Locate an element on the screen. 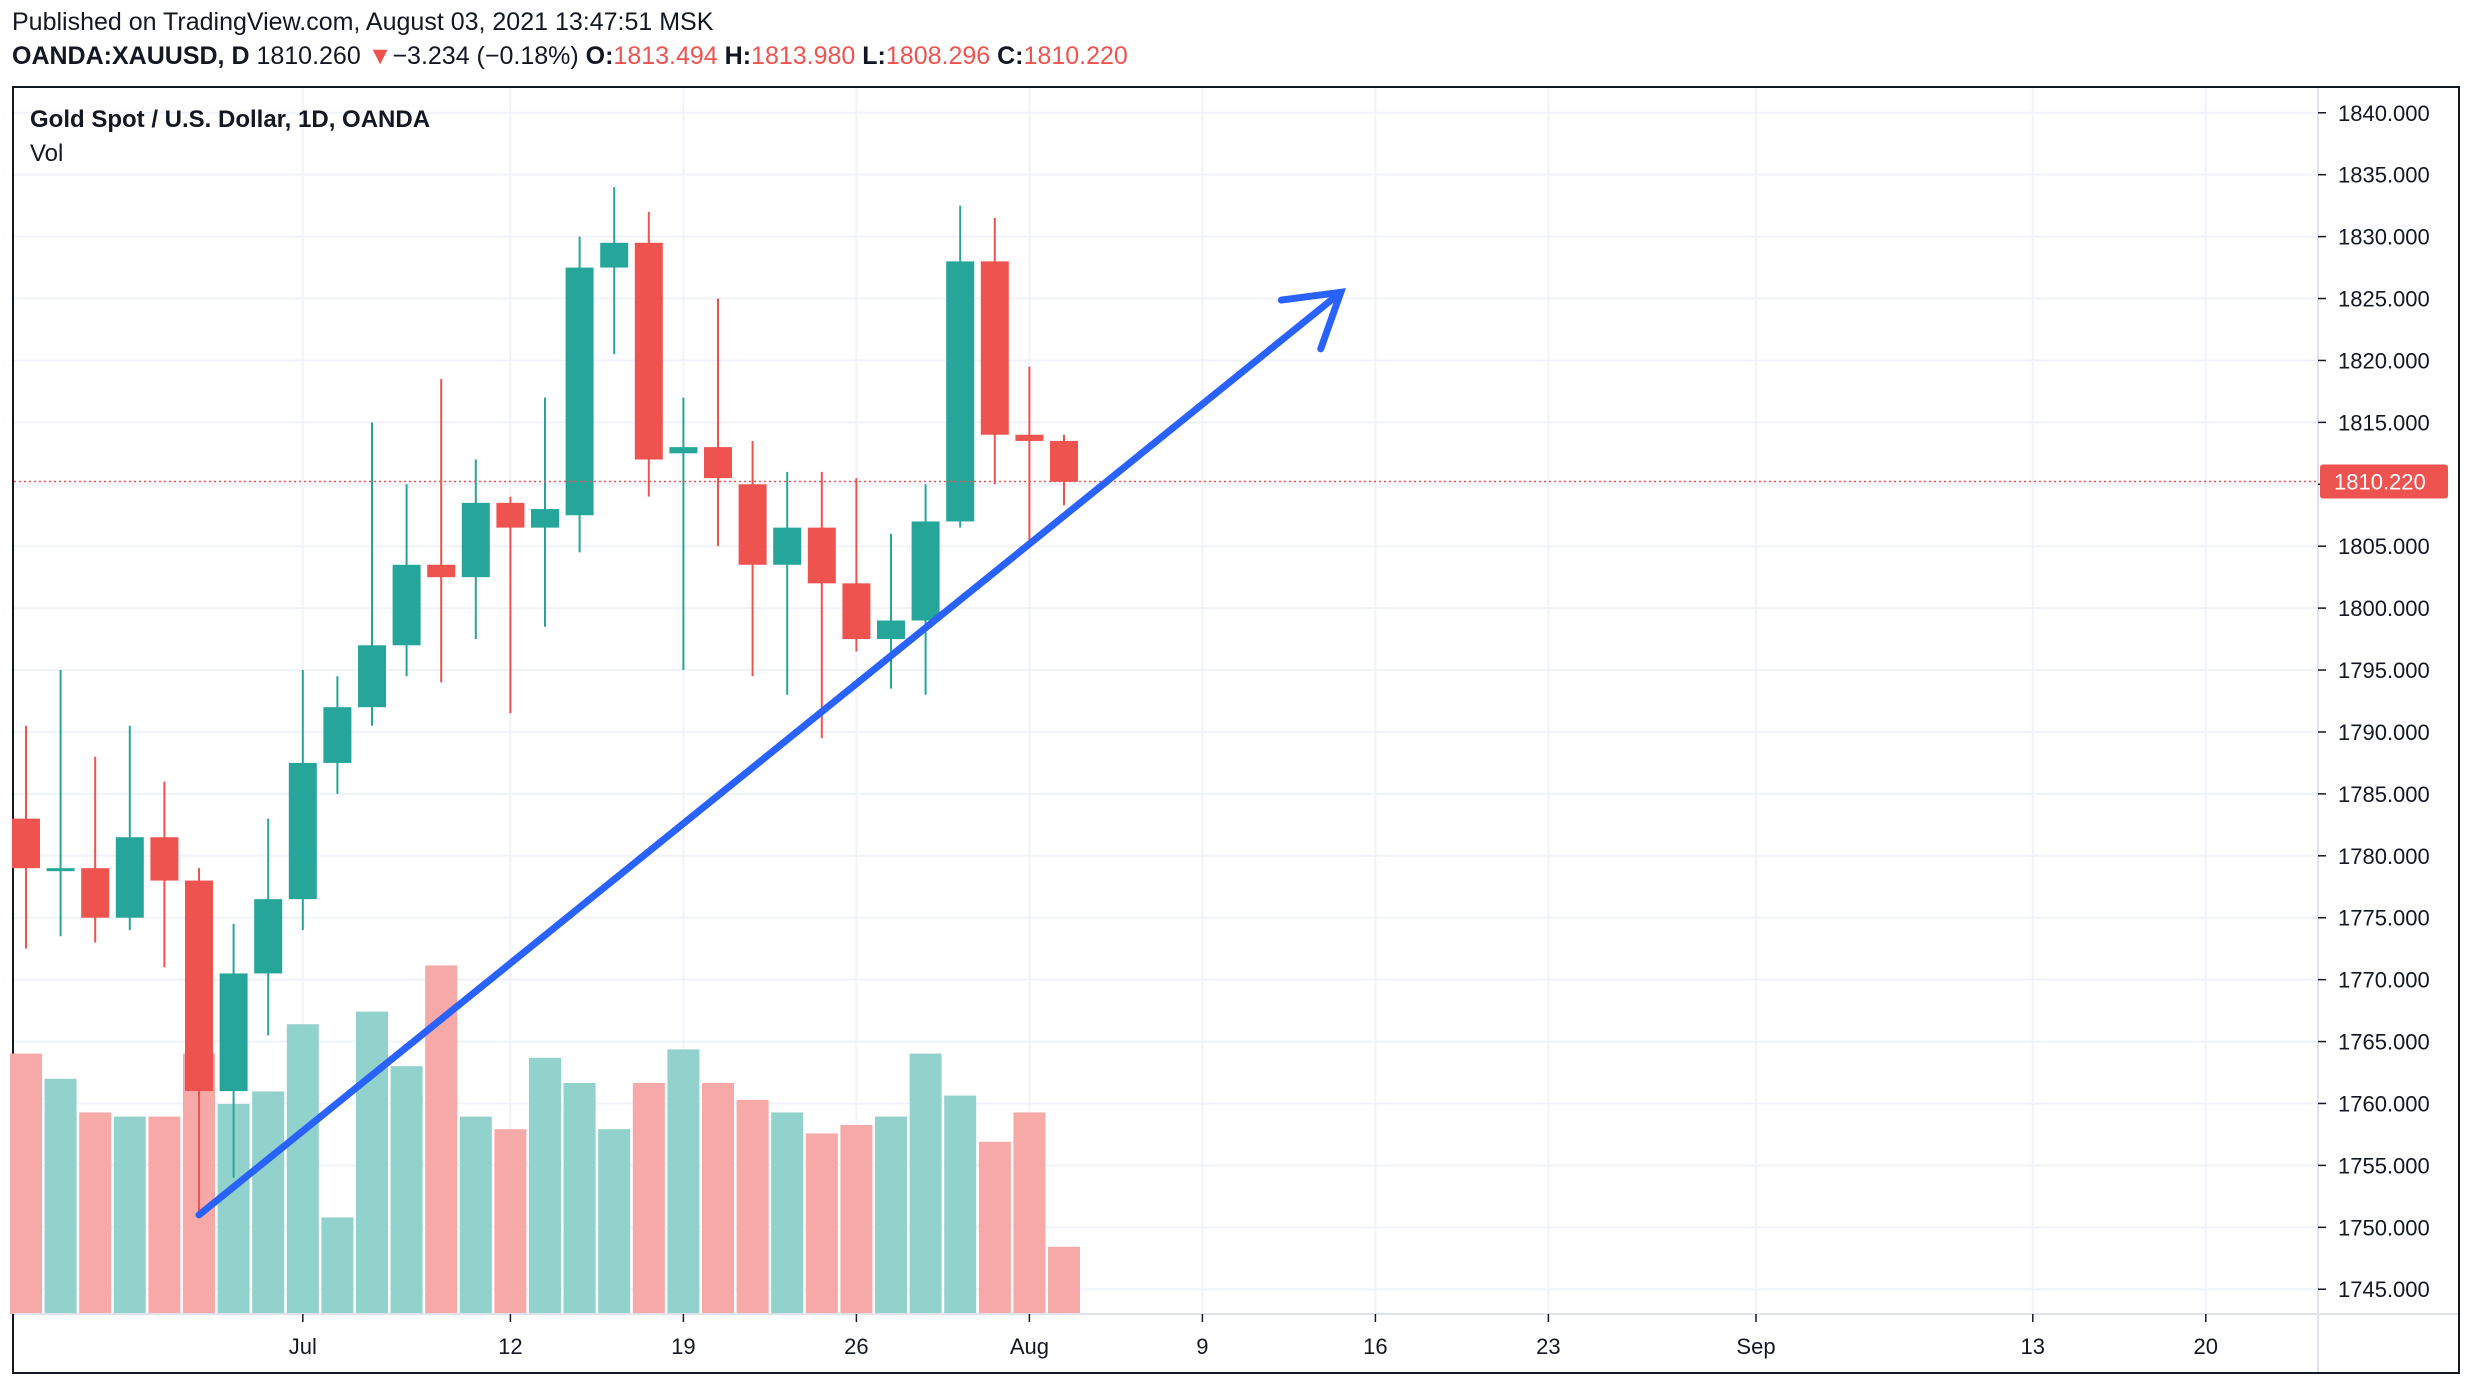  y-tick-label: 1780.000 is located at coordinates (2384, 856).